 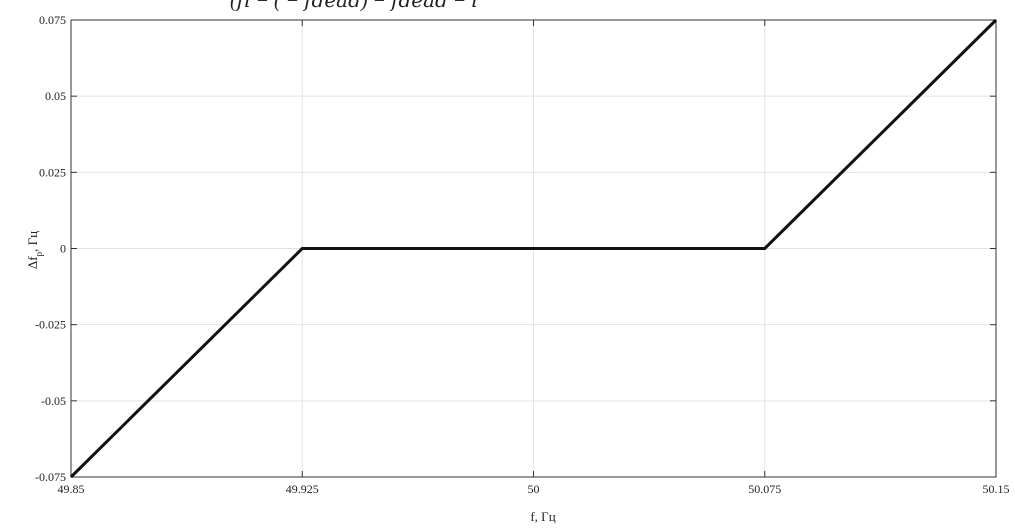 What do you see at coordinates (996, 489) in the screenshot?
I see `x-tick-label: 50.15` at bounding box center [996, 489].